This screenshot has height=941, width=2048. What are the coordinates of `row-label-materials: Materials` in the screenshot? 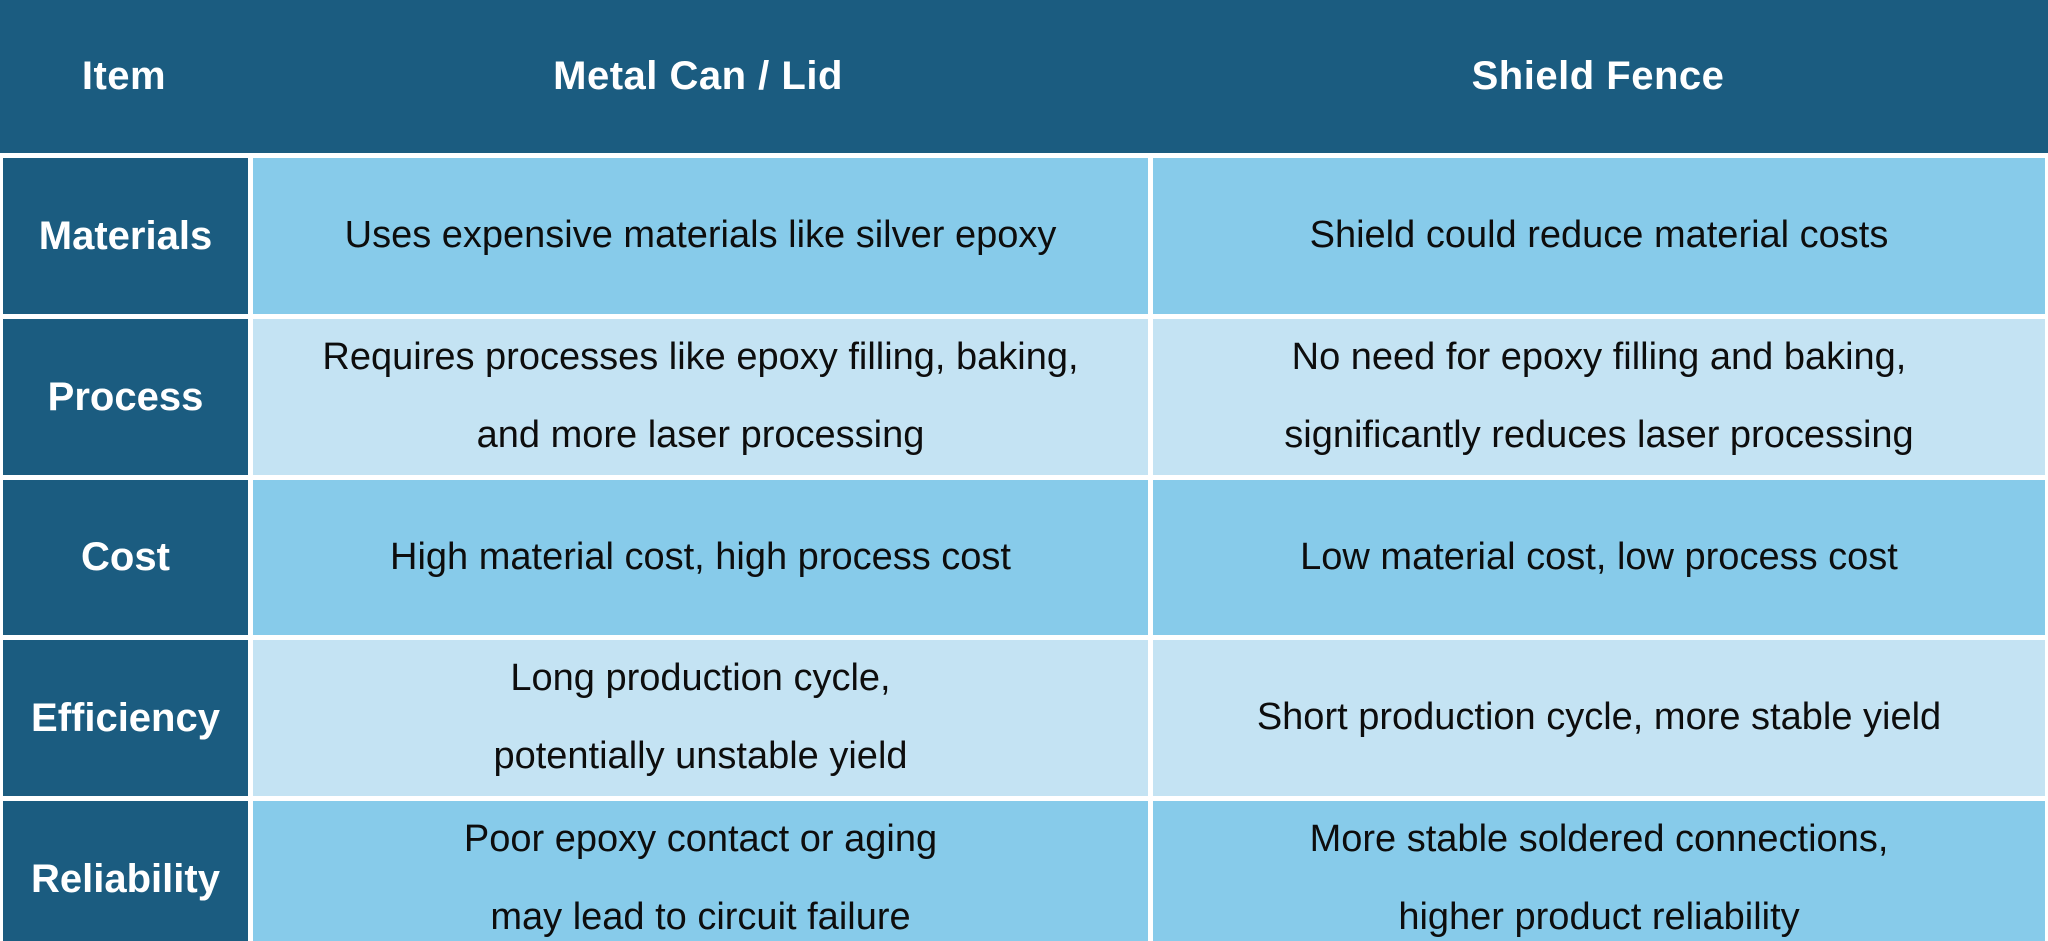 It's located at (125, 236).